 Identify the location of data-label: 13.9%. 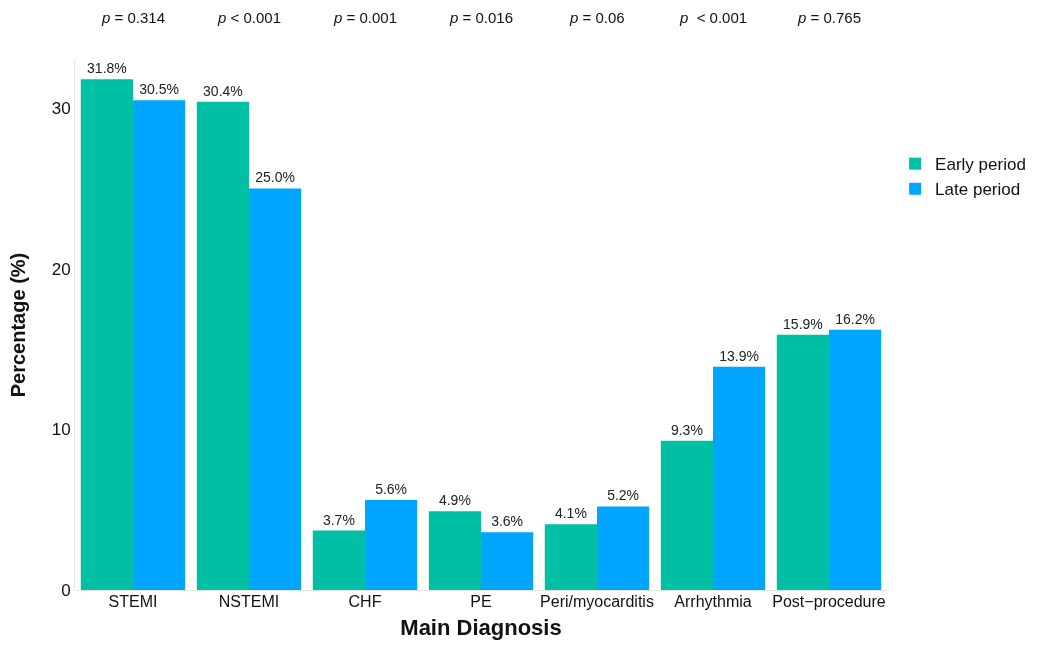
(739, 355).